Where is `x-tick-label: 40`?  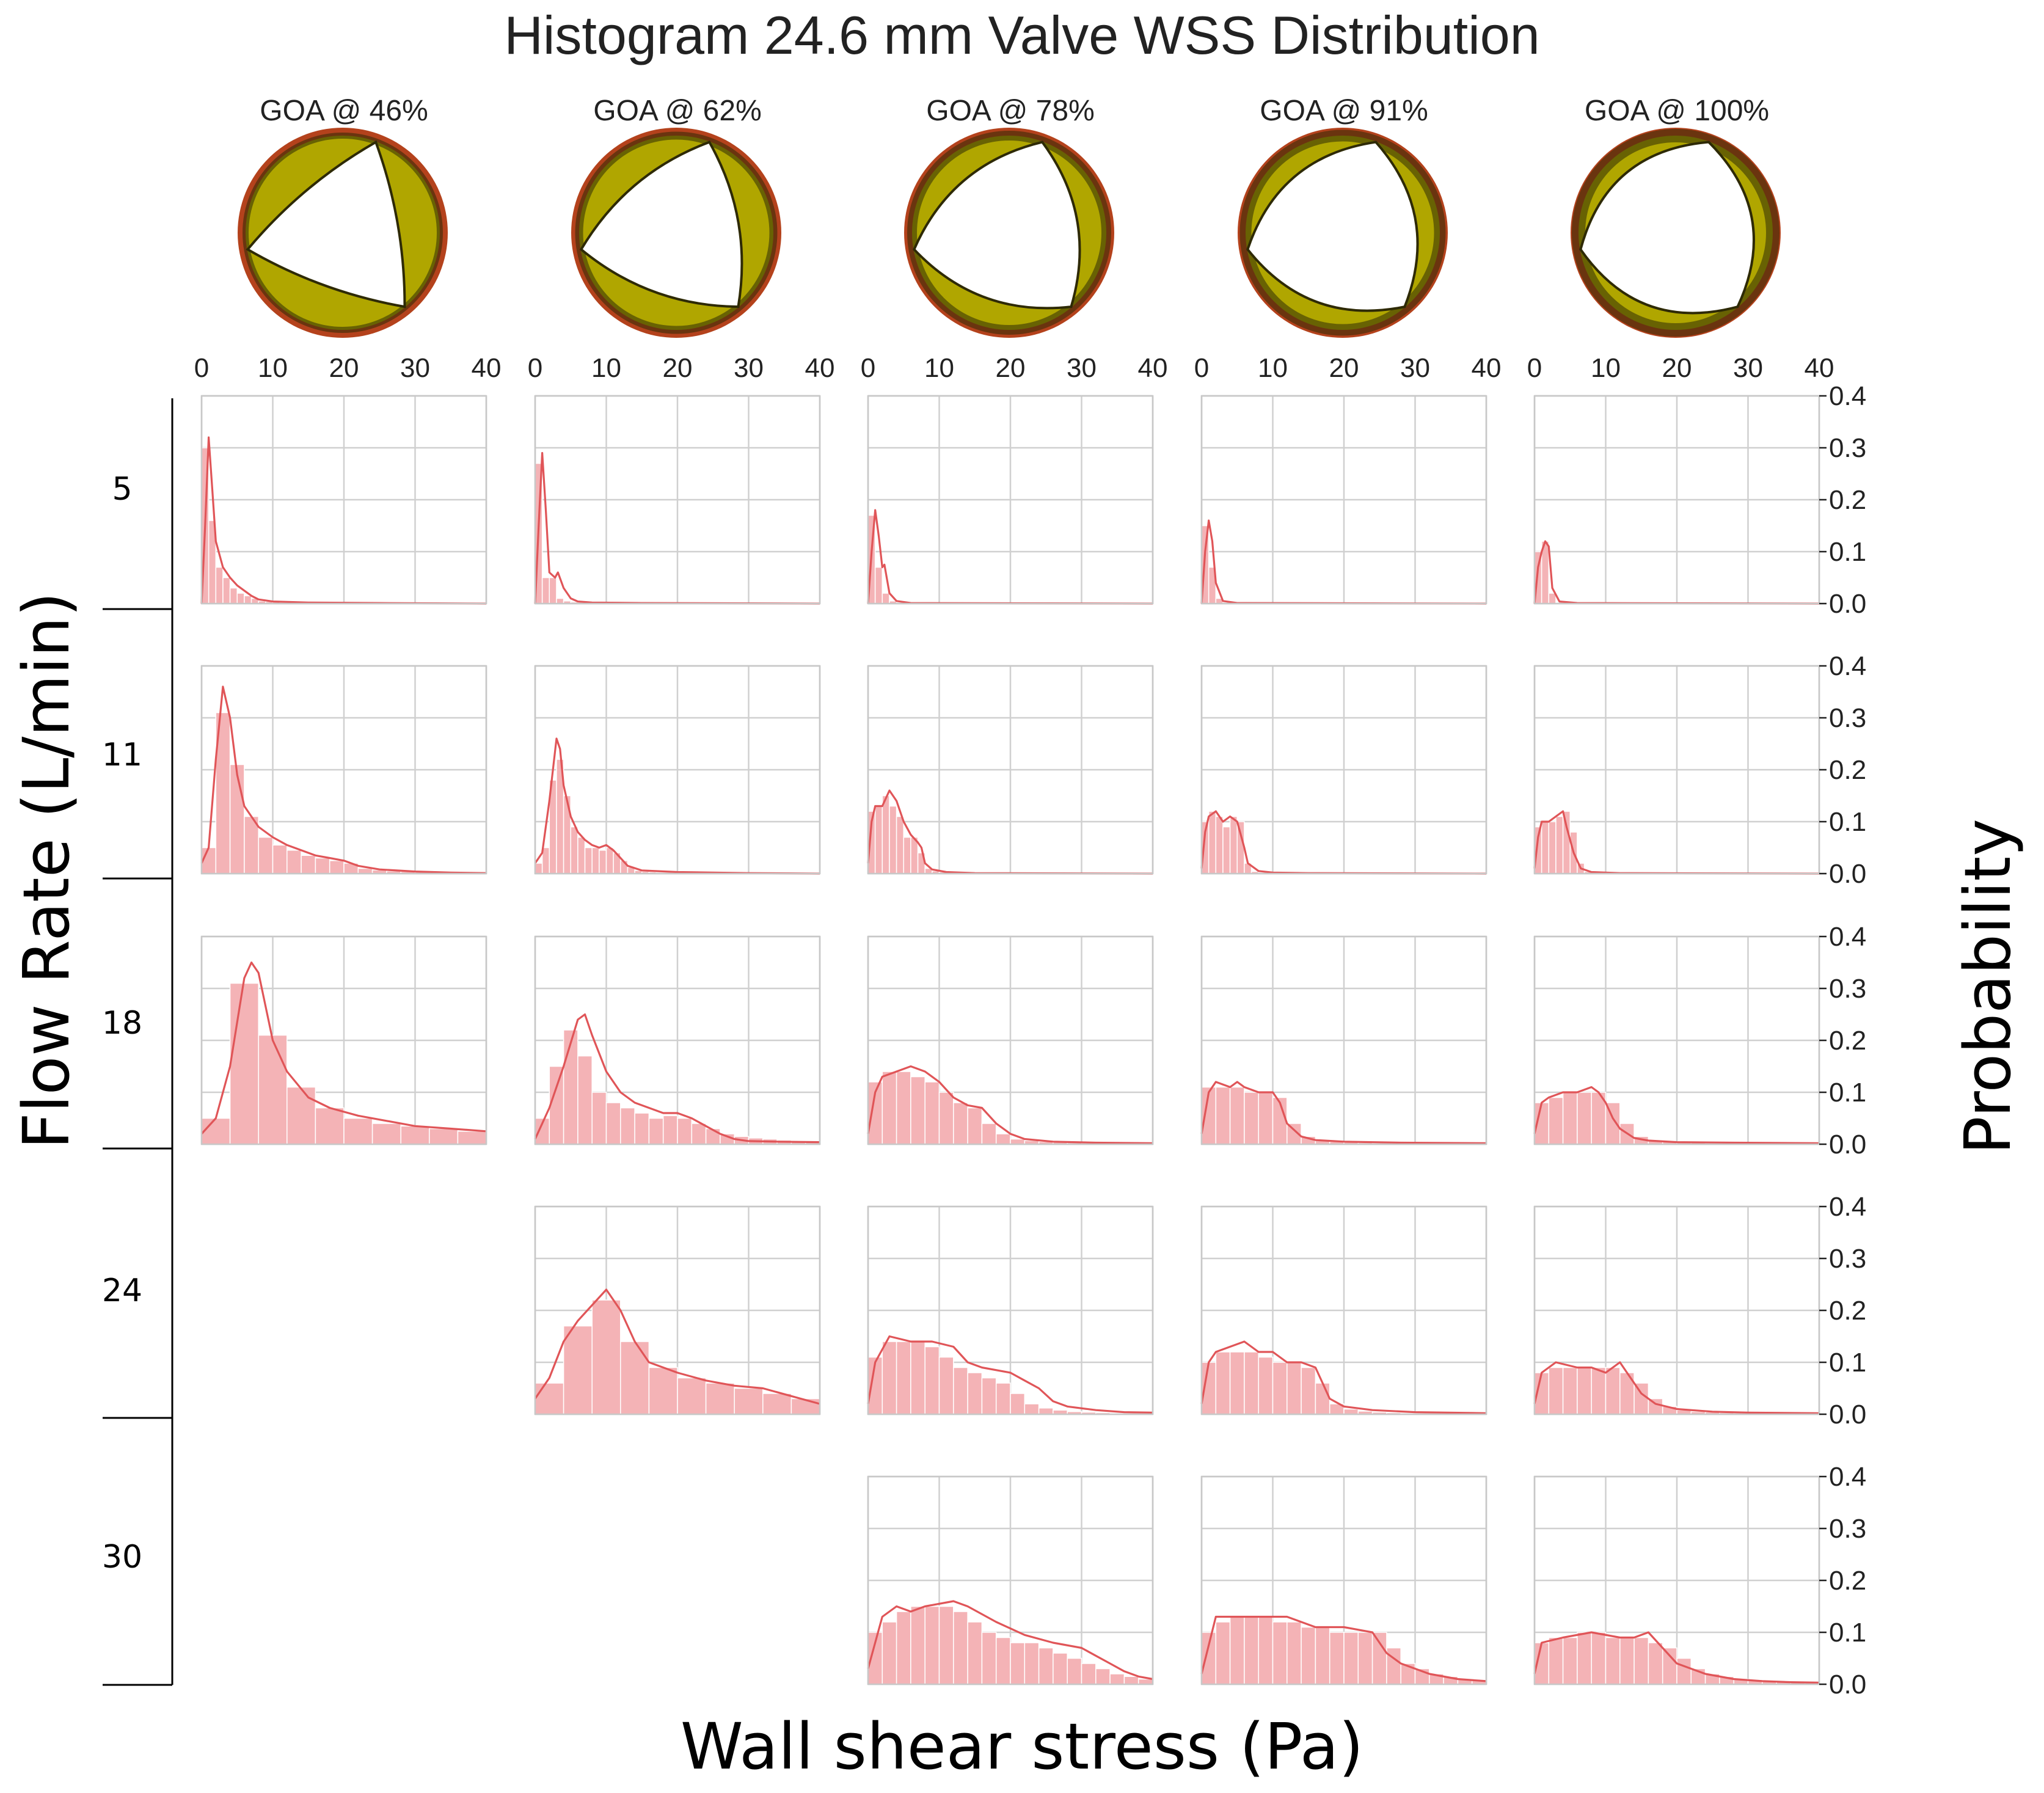
x-tick-label: 40 is located at coordinates (487, 368).